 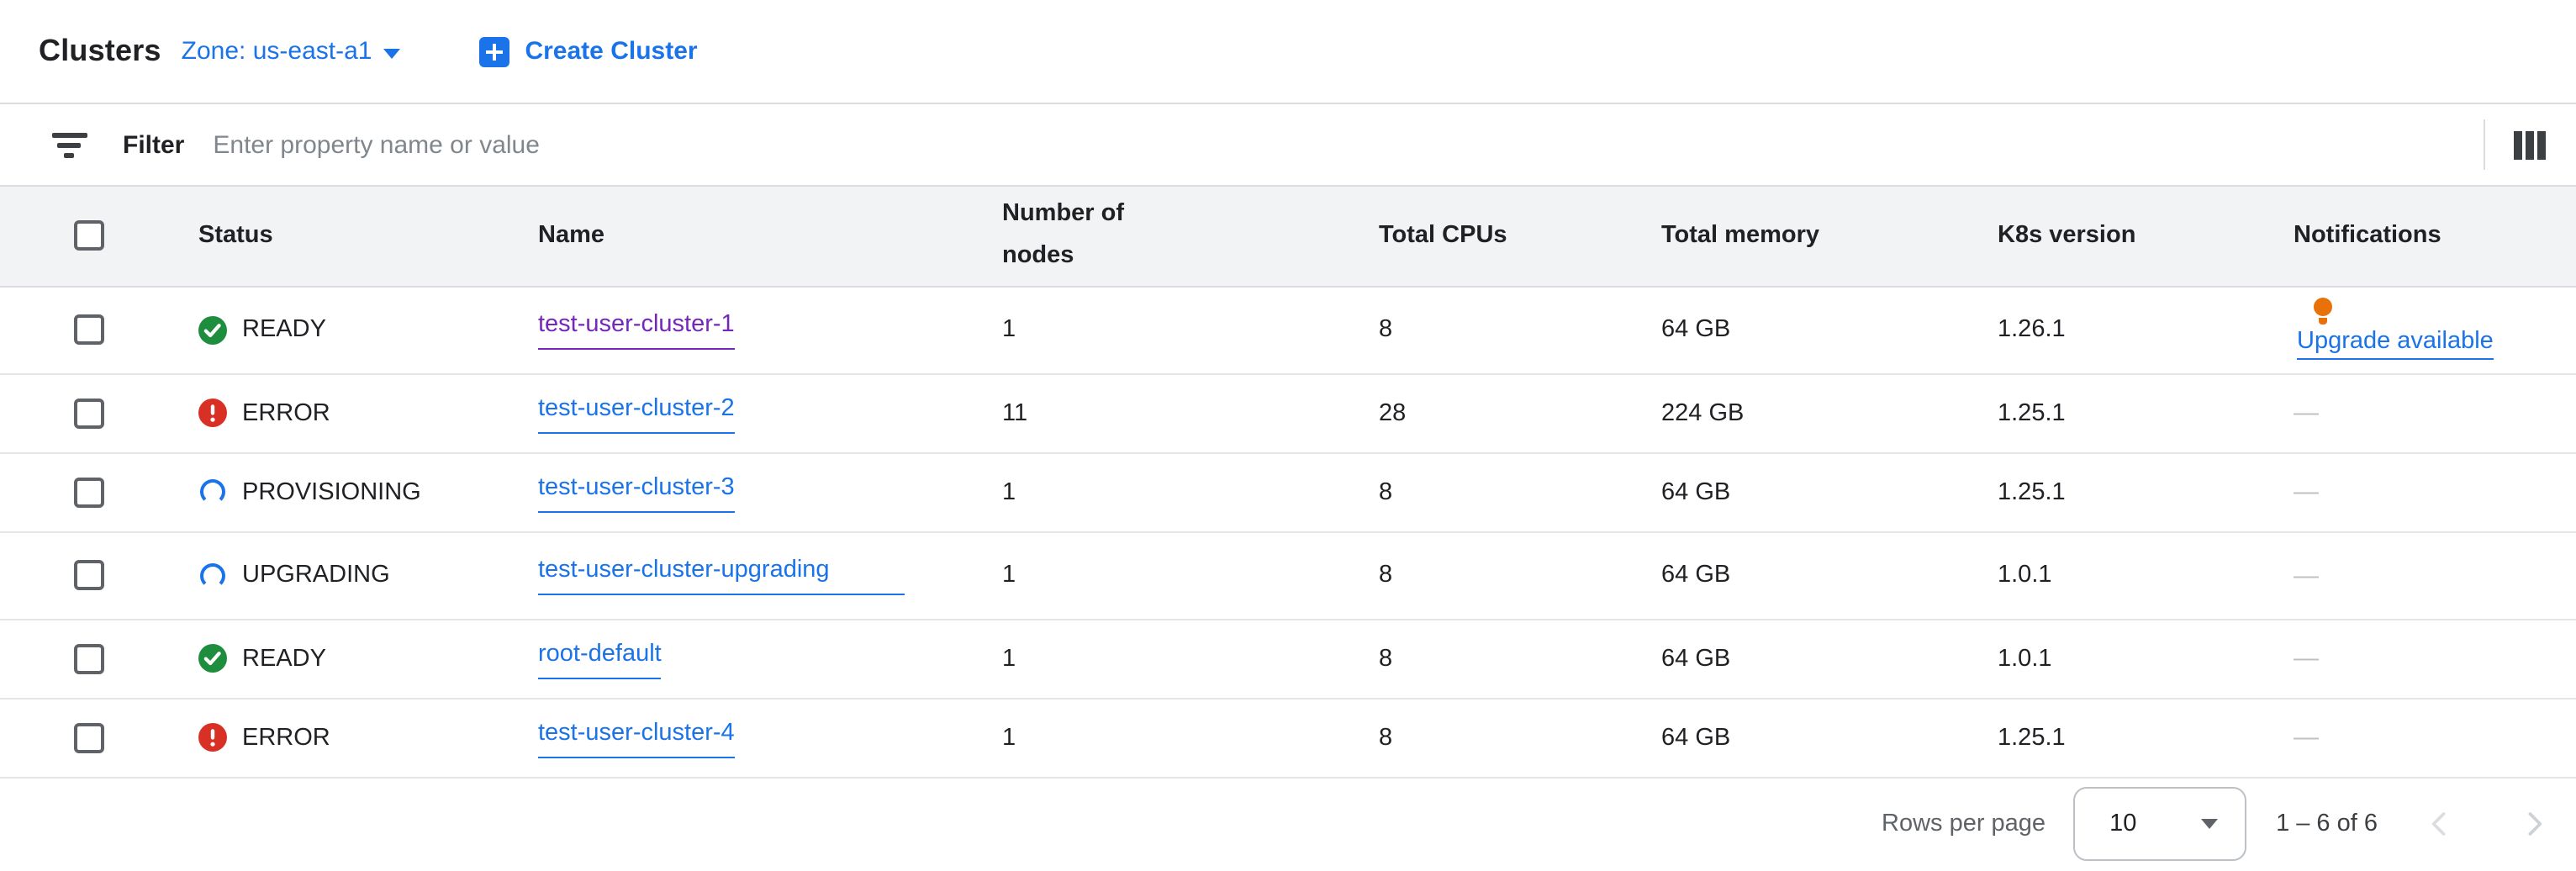 What do you see at coordinates (637, 738) in the screenshot?
I see `cluster-name-link: test-user-cluster-4` at bounding box center [637, 738].